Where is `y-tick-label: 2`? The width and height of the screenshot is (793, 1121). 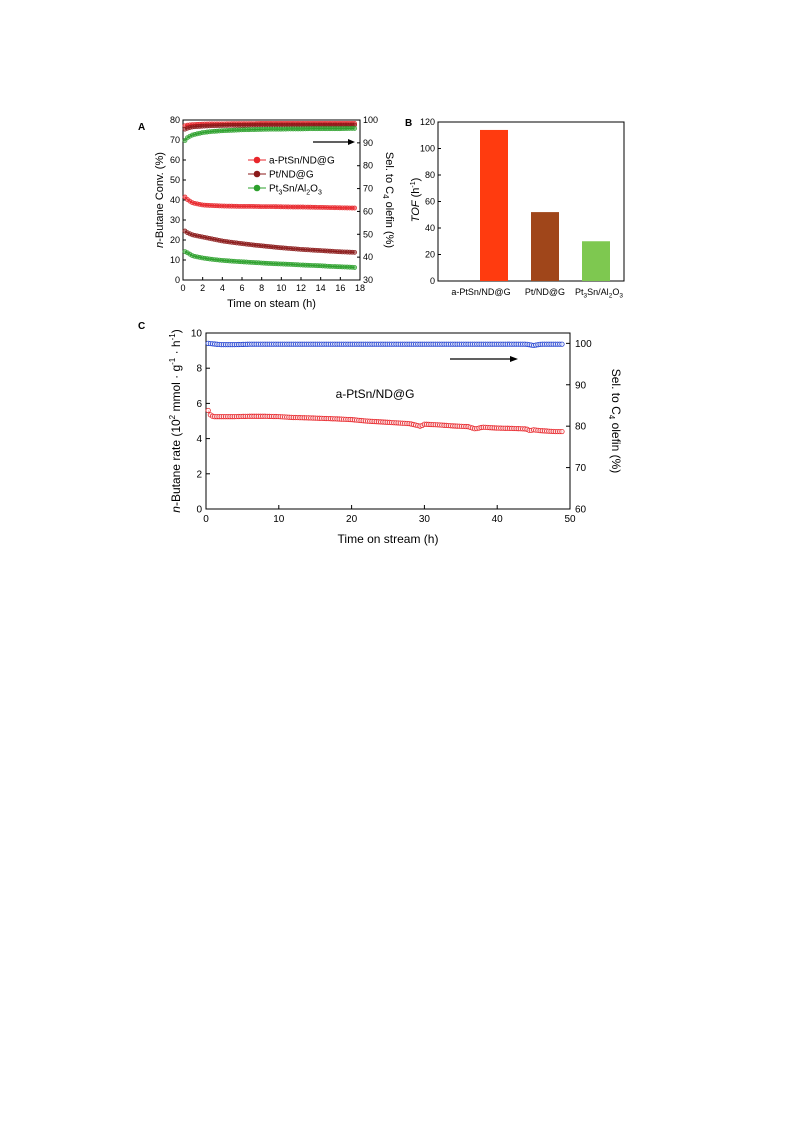 y-tick-label: 2 is located at coordinates (199, 474).